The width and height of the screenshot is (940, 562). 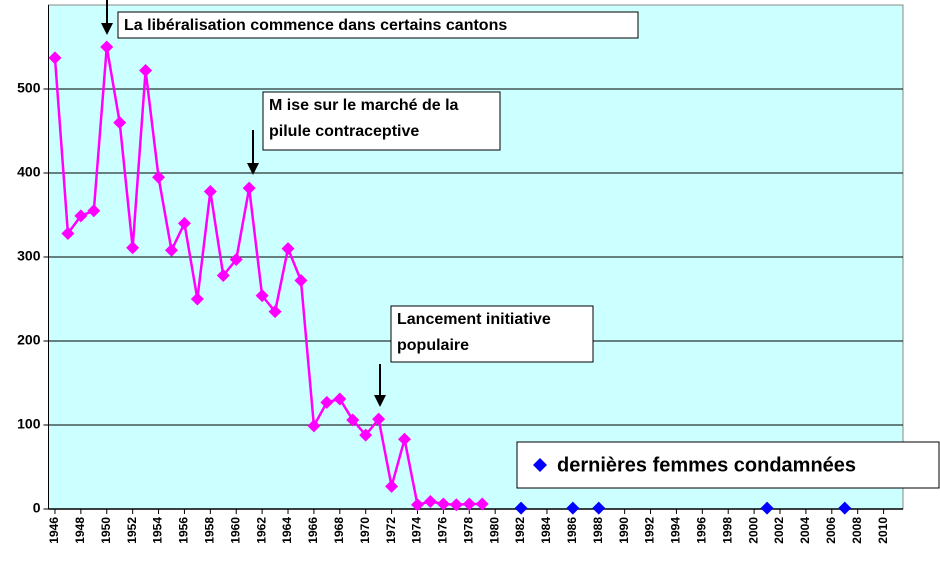 What do you see at coordinates (391, 530) in the screenshot?
I see `x-tick-label: 1972` at bounding box center [391, 530].